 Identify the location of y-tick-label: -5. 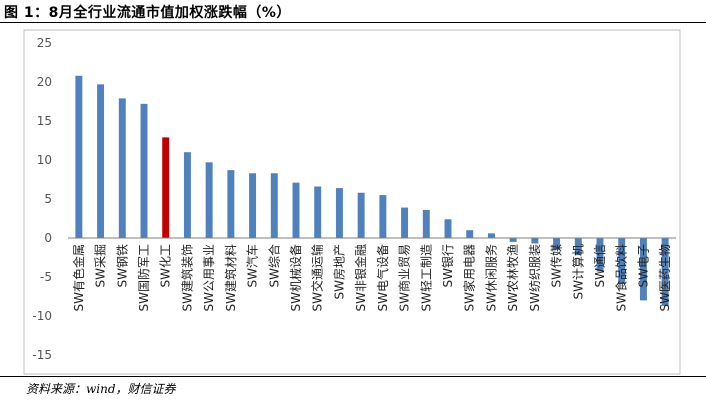
(46, 277).